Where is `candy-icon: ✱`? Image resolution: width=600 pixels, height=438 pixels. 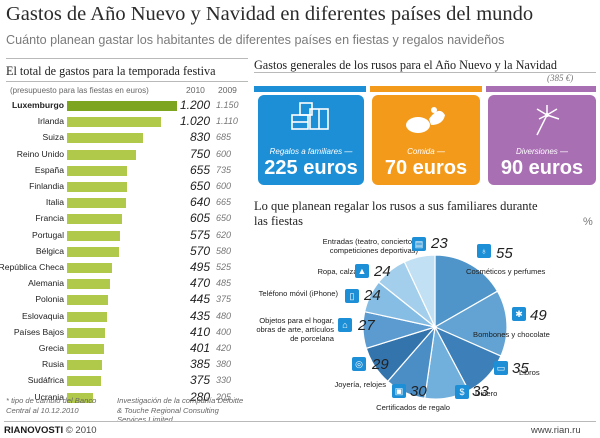 candy-icon: ✱ is located at coordinates (519, 314).